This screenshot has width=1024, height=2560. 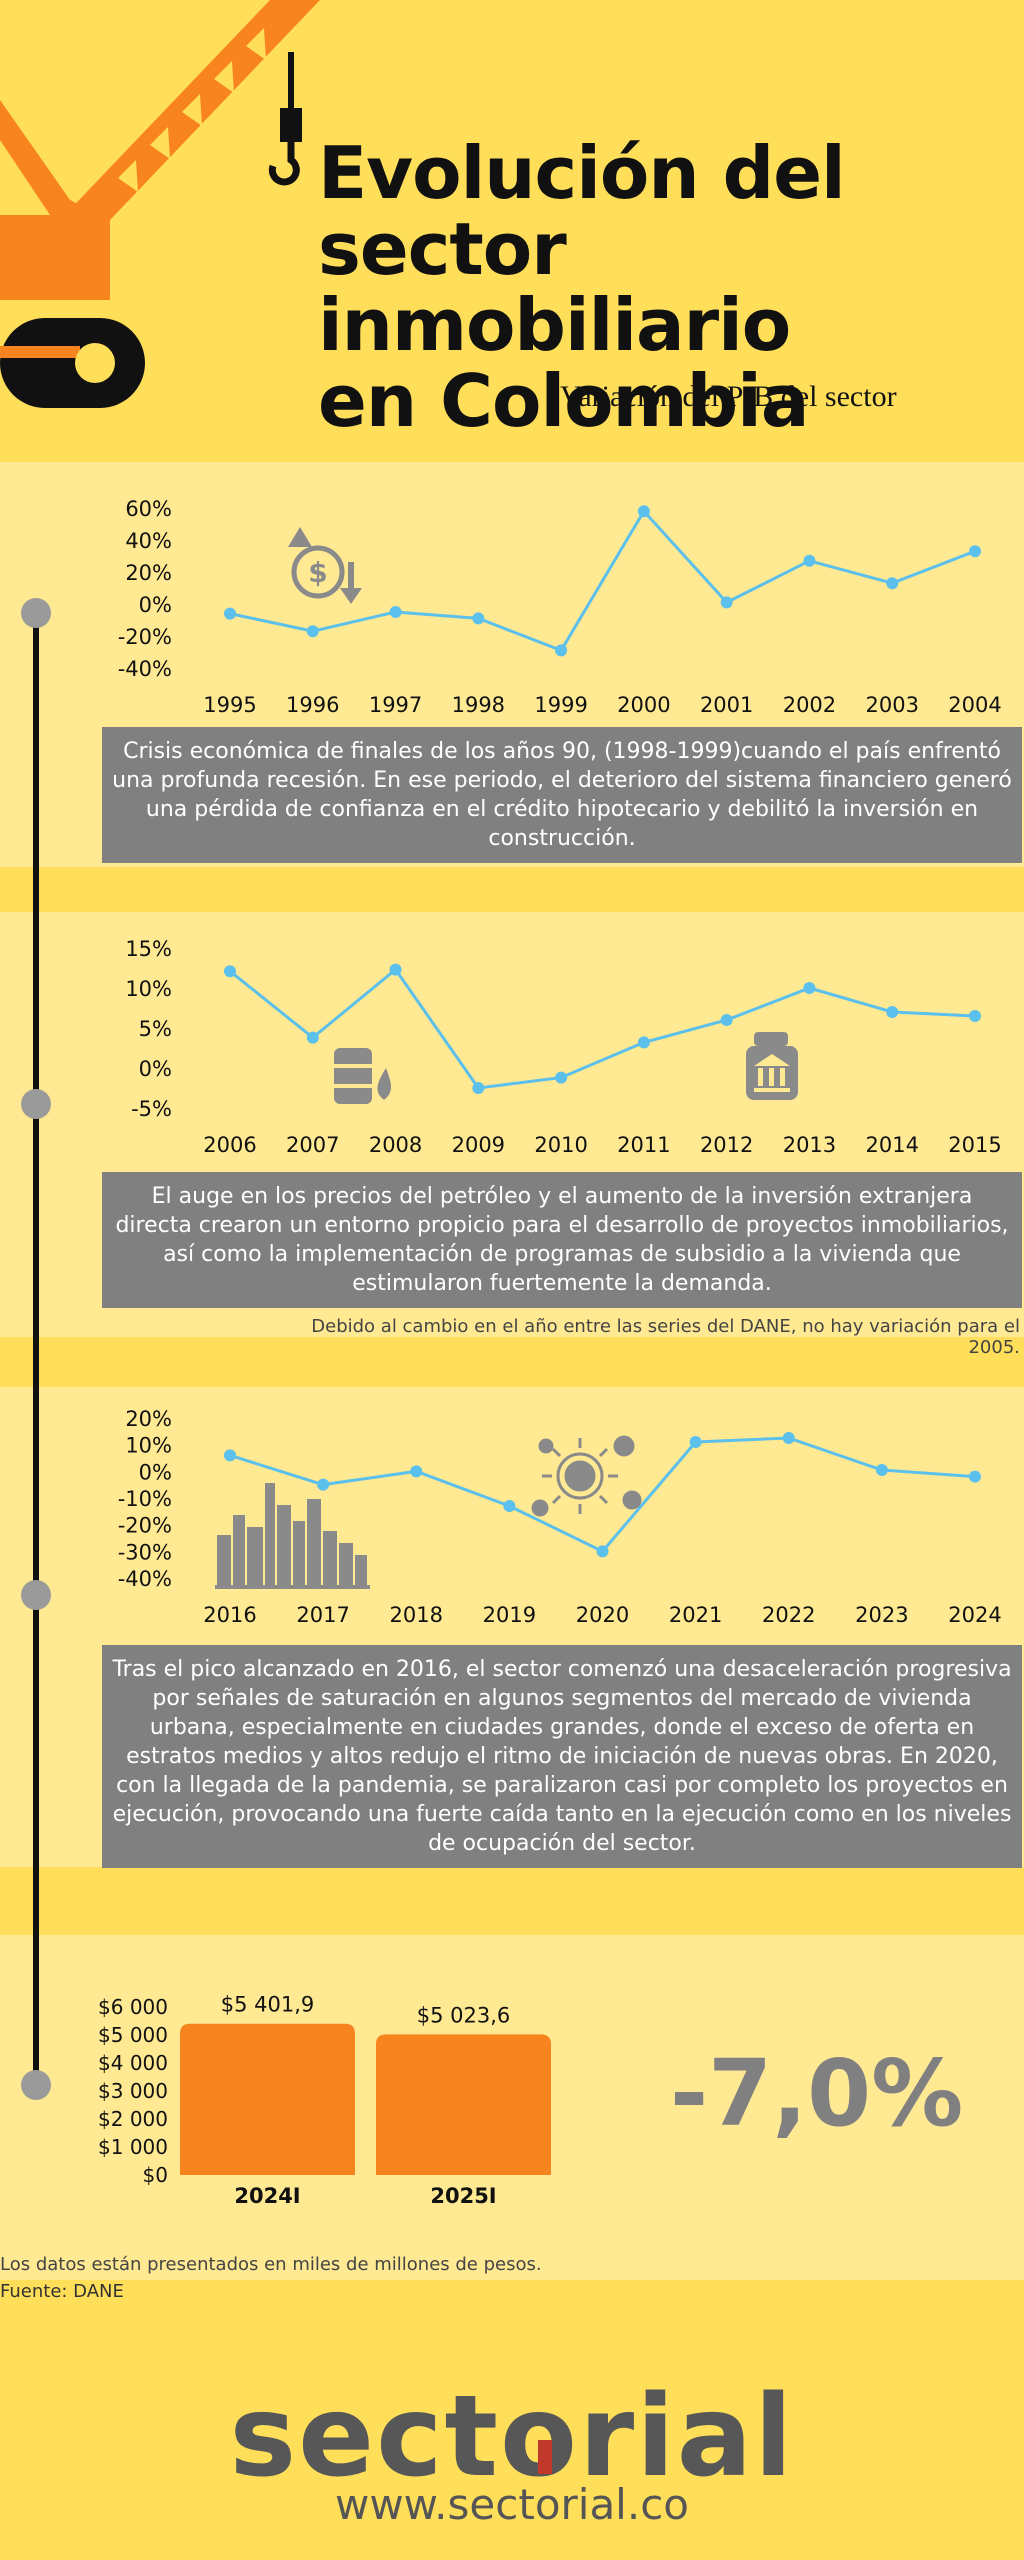 What do you see at coordinates (133, 2119) in the screenshot?
I see `y-tick-label: $2 000` at bounding box center [133, 2119].